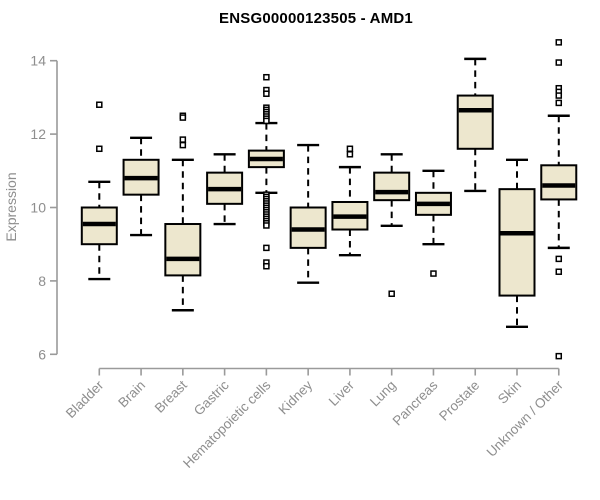 Image resolution: width=600 pixels, height=500 pixels. What do you see at coordinates (383, 394) in the screenshot?
I see `x-tick-label-lung: Lung` at bounding box center [383, 394].